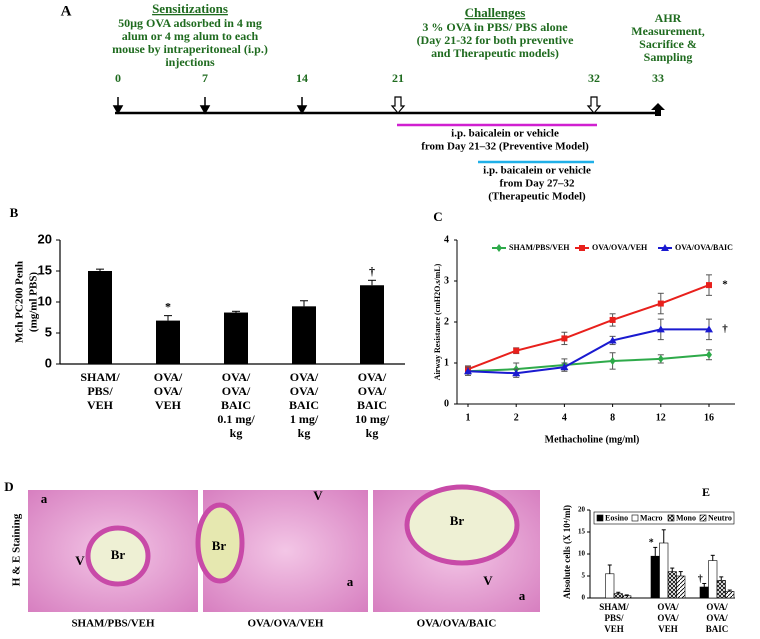 The width and height of the screenshot is (760, 639). Describe the element at coordinates (664, 518) in the screenshot. I see `legend-box` at that location.